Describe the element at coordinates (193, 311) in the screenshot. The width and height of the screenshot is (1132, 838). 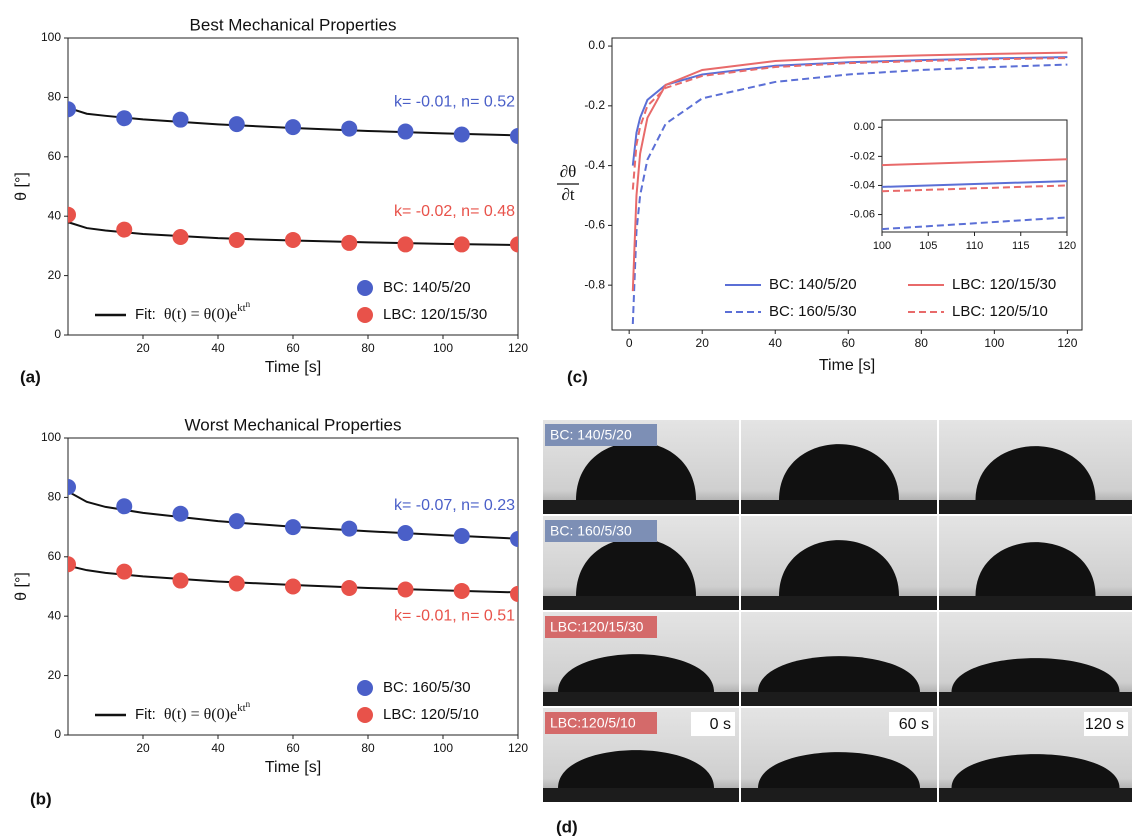
I see `legend-fit-label: Fit: θ(t) = θ(0)ektn` at that location.